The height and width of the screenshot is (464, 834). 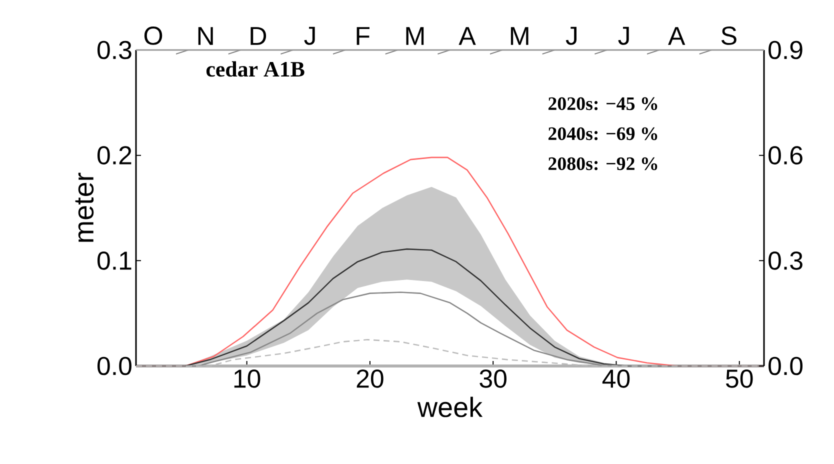 What do you see at coordinates (114, 50) in the screenshot?
I see `y-tick-label: 0.3` at bounding box center [114, 50].